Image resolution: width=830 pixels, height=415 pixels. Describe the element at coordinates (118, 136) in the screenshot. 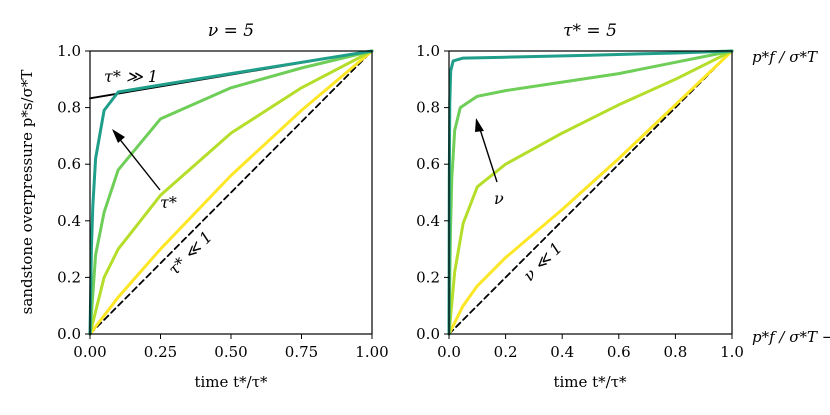

I see `left-arrow-head` at that location.